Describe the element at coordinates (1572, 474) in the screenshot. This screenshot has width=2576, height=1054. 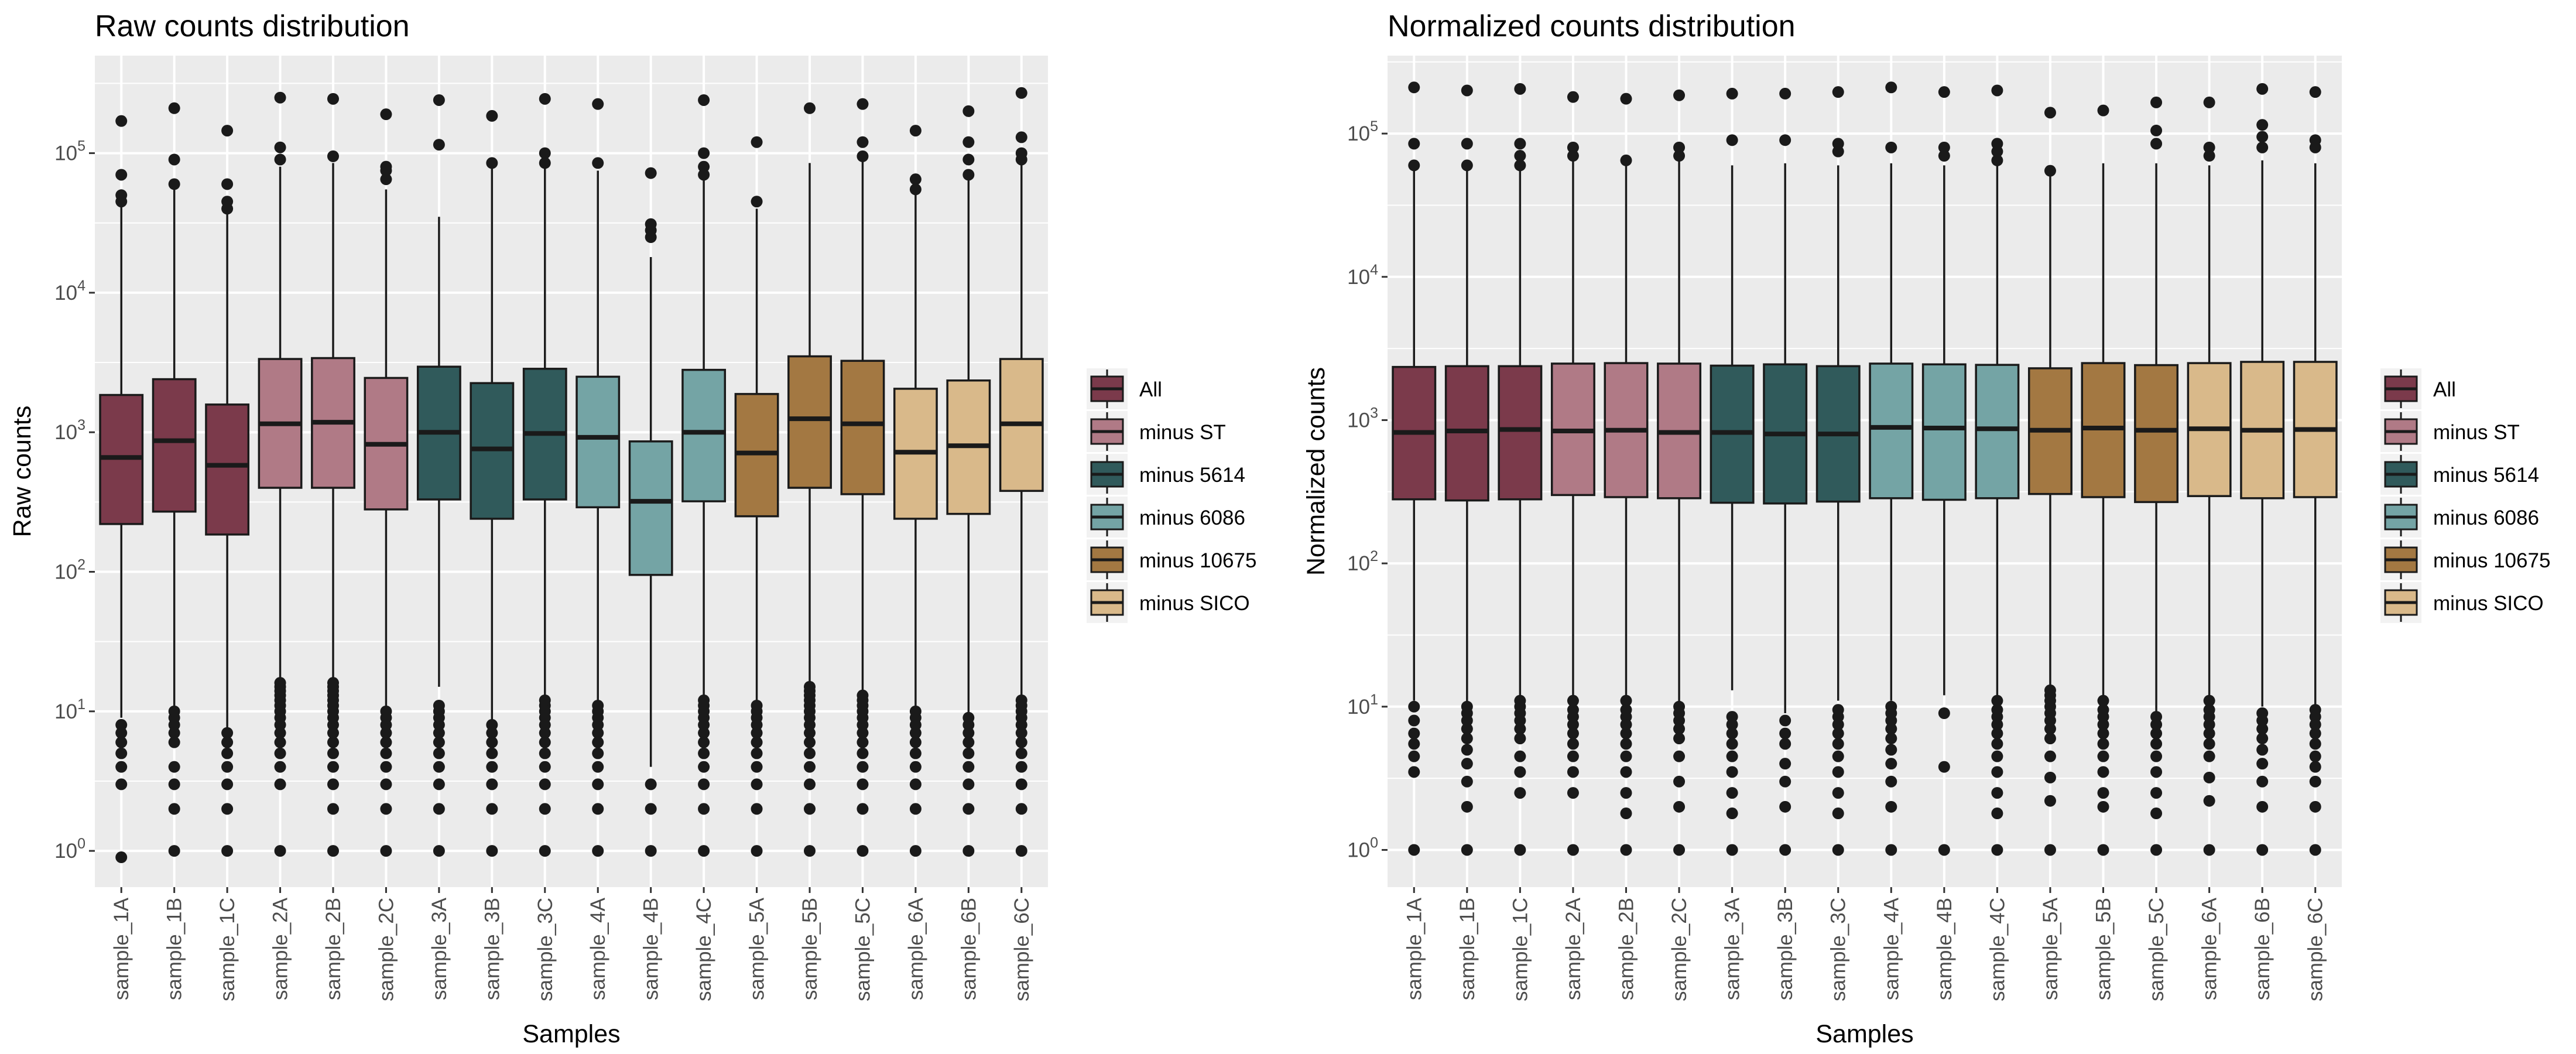
I see `box-sample_2A` at that location.